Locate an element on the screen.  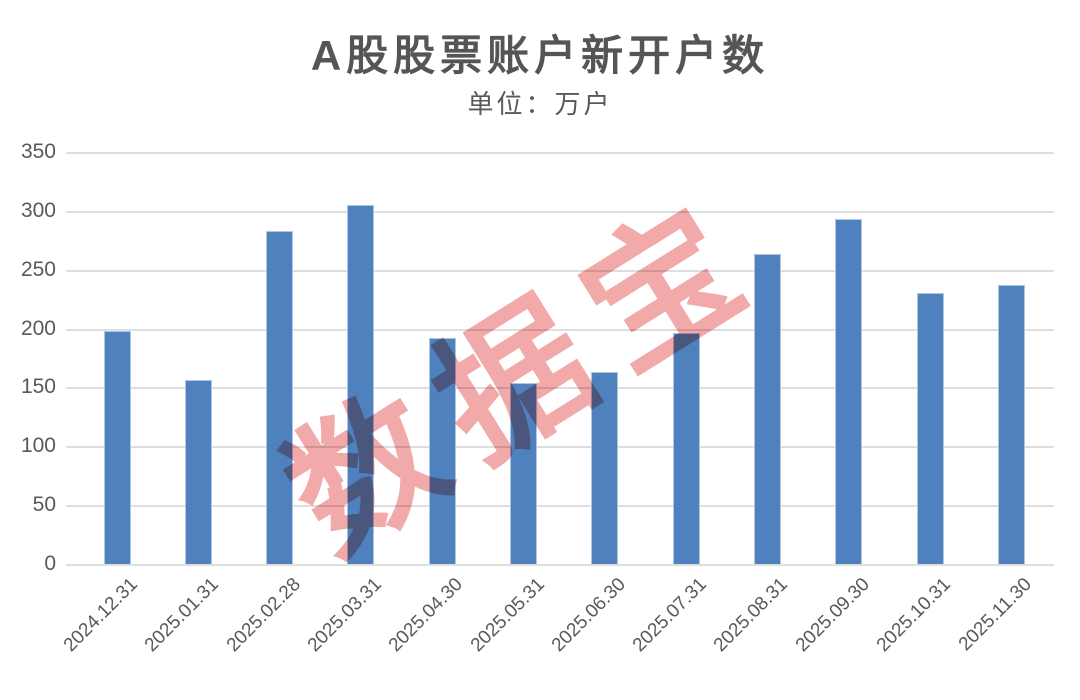
y-axis-tick-label: 50 is located at coordinates (44, 505).